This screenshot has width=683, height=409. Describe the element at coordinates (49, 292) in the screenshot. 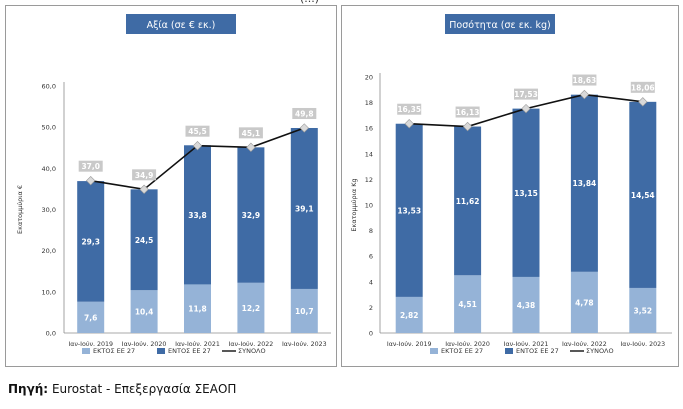

I see `y-tick-label: 10,0` at that location.